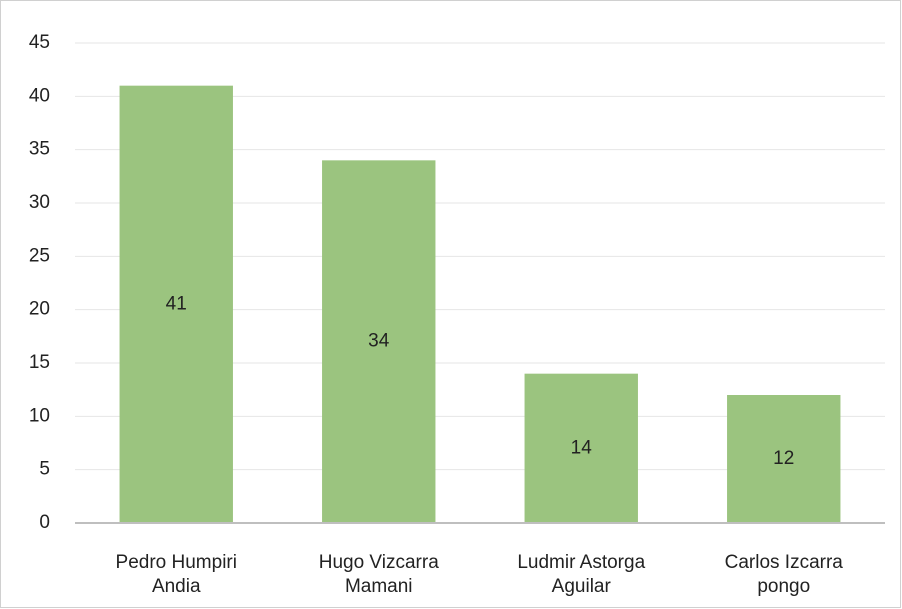 Image resolution: width=902 pixels, height=609 pixels. I want to click on data-label: 41, so click(176, 303).